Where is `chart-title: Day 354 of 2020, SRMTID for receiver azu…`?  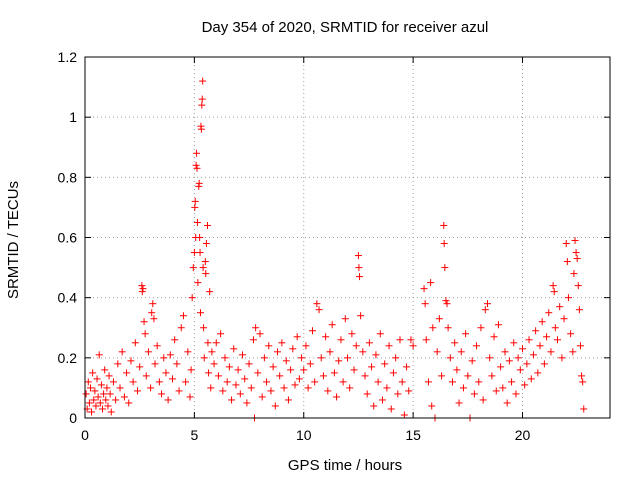 chart-title: Day 354 of 2020, SRMTID for receiver azu… is located at coordinates (345, 27).